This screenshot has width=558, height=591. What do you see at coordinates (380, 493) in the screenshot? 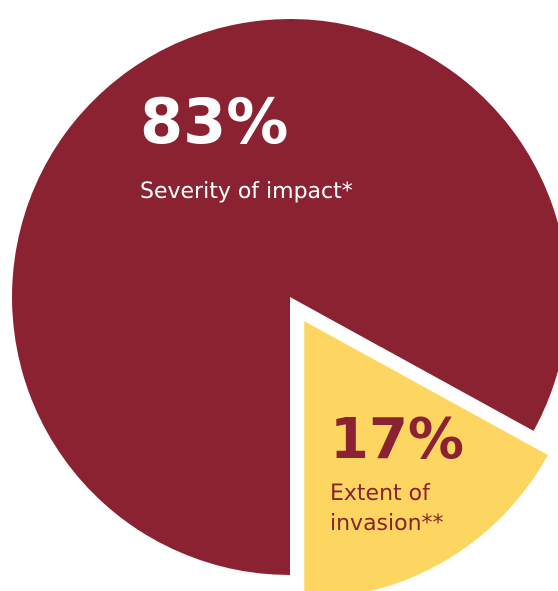
I see `slice-category-label-2-line-1: Extent of` at bounding box center [380, 493].